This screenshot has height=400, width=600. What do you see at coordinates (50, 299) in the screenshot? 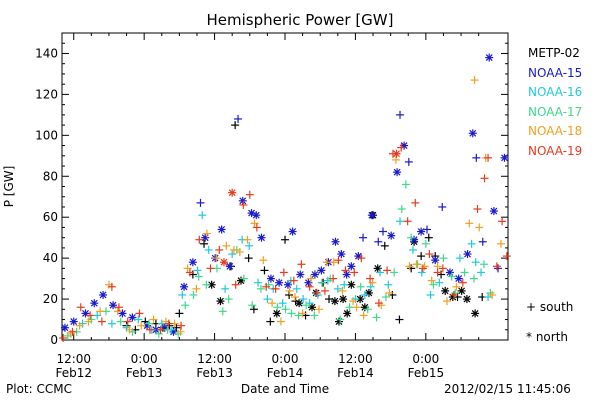
I see `y-tick-label: 20` at bounding box center [50, 299].